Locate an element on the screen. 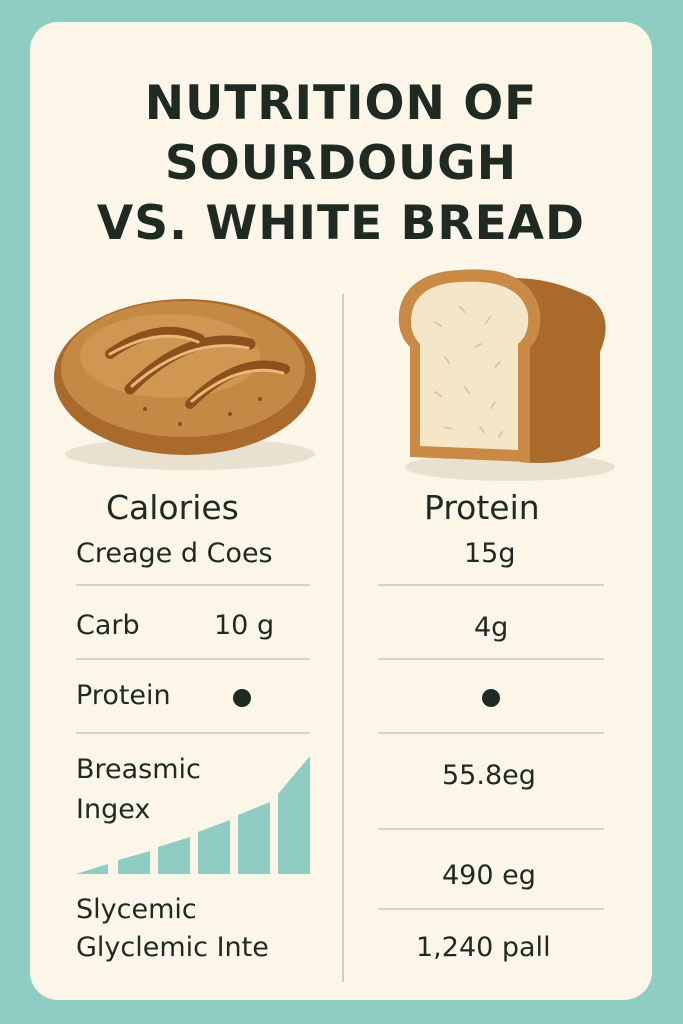  left-header-calories: Calories is located at coordinates (172, 507).